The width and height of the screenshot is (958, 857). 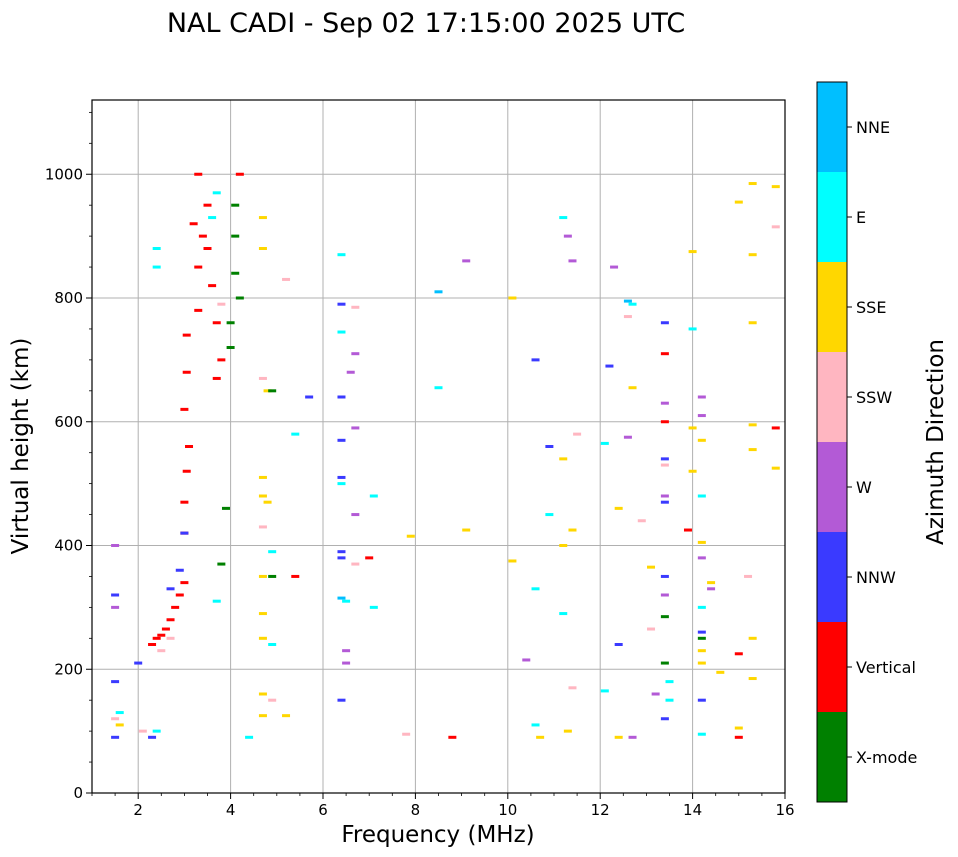 What do you see at coordinates (936, 442) in the screenshot?
I see `colorbar-label: Azimuth Direction` at bounding box center [936, 442].